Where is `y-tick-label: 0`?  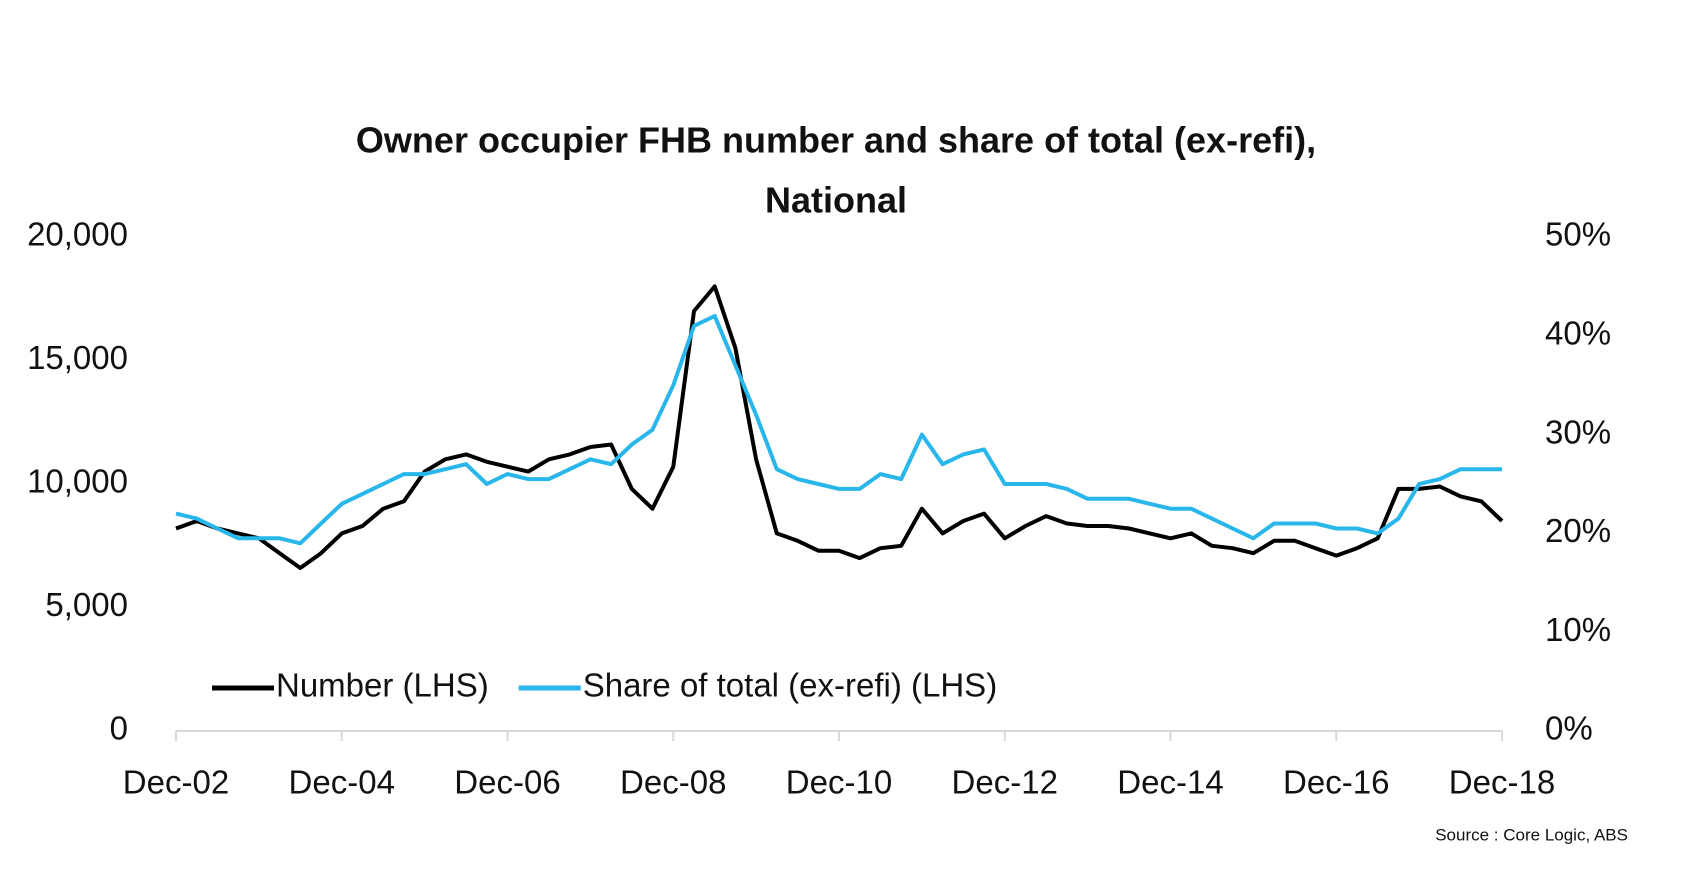
y-tick-label: 0 is located at coordinates (119, 728).